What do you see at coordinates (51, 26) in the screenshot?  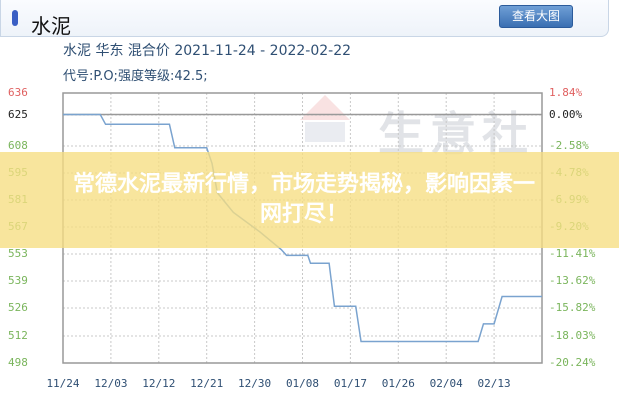 I see `panel-title: 水泥` at bounding box center [51, 26].